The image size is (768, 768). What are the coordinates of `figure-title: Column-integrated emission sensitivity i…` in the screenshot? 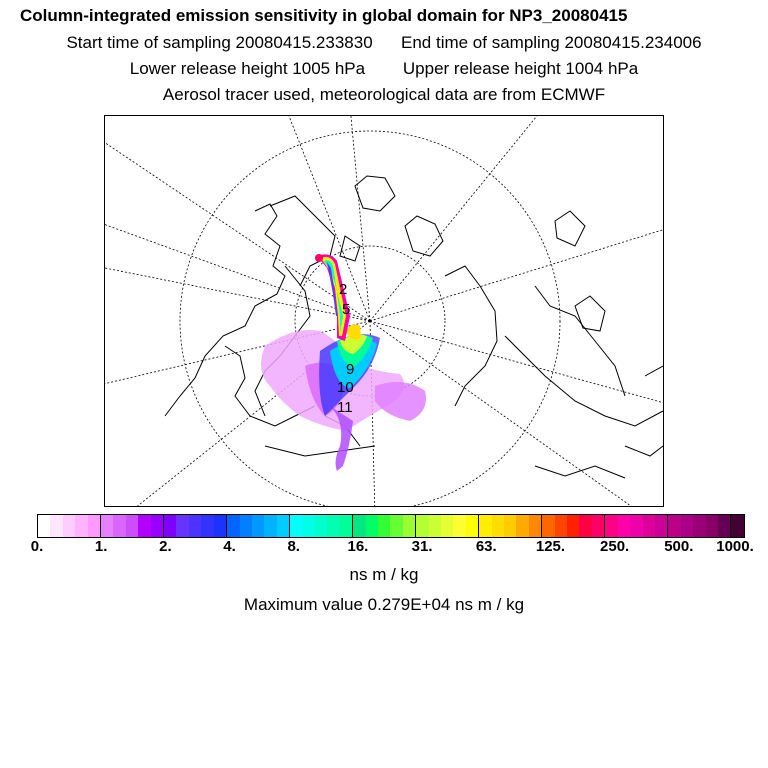 It's located at (324, 15).